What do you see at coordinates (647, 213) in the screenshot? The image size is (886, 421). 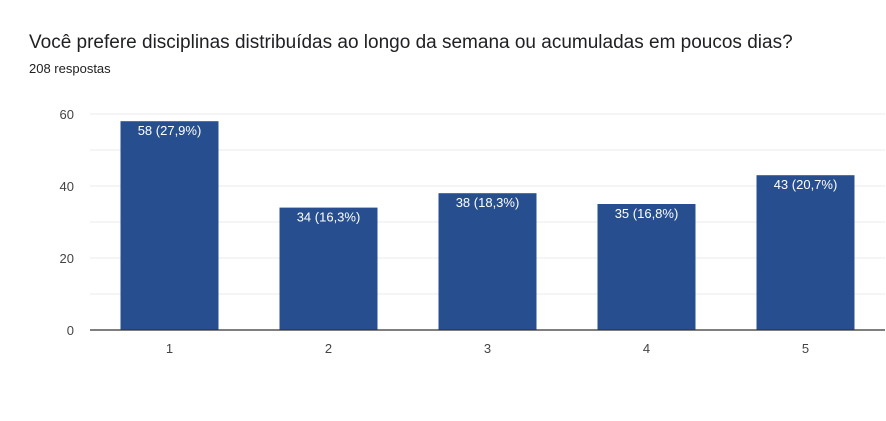 I see `bar-data-label: 35 (16,8%)` at bounding box center [647, 213].